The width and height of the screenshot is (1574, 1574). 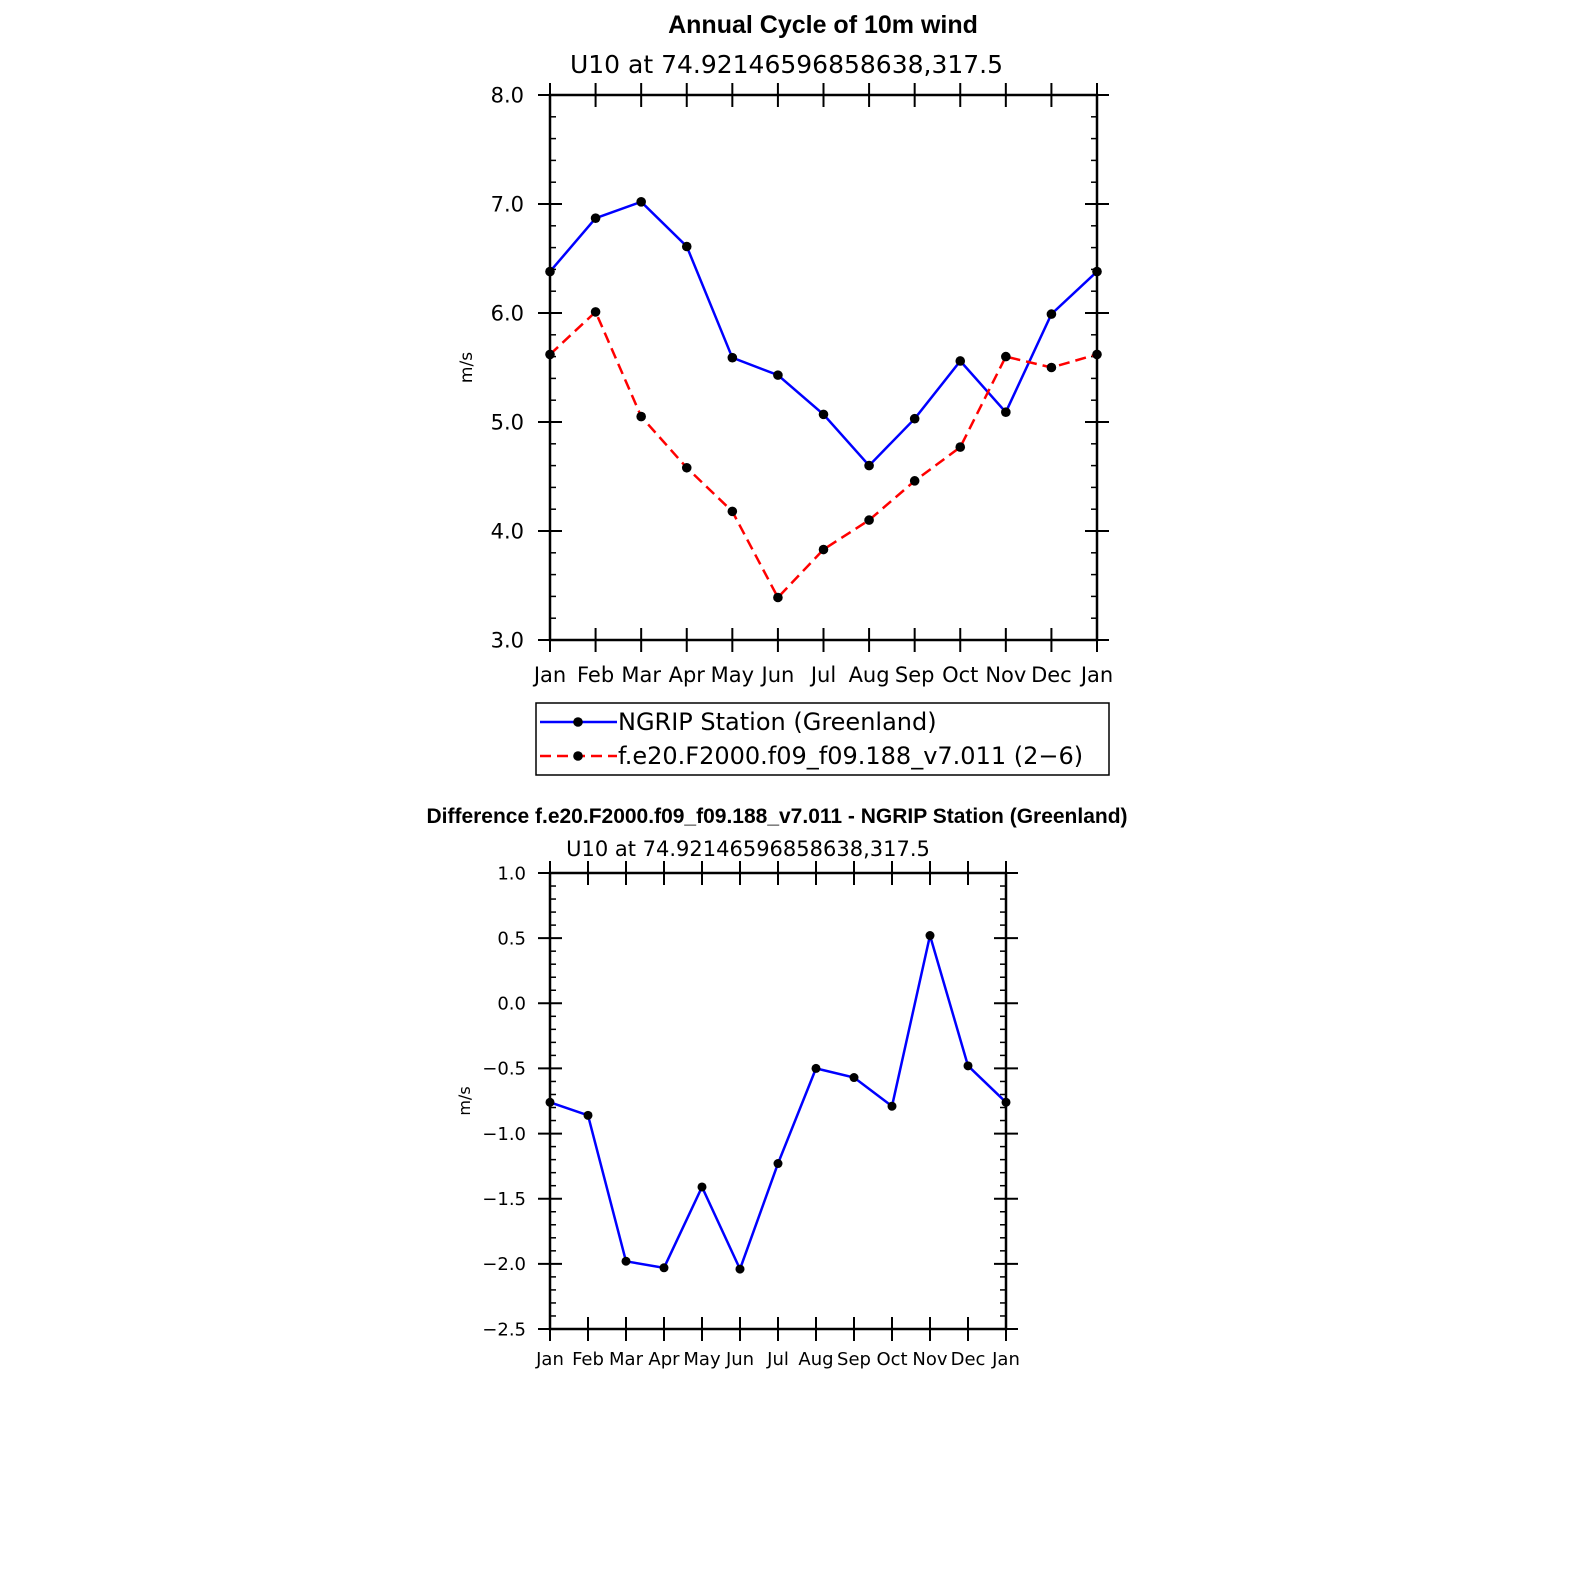 I want to click on y-tick-label: −2.5, so click(x=504, y=1329).